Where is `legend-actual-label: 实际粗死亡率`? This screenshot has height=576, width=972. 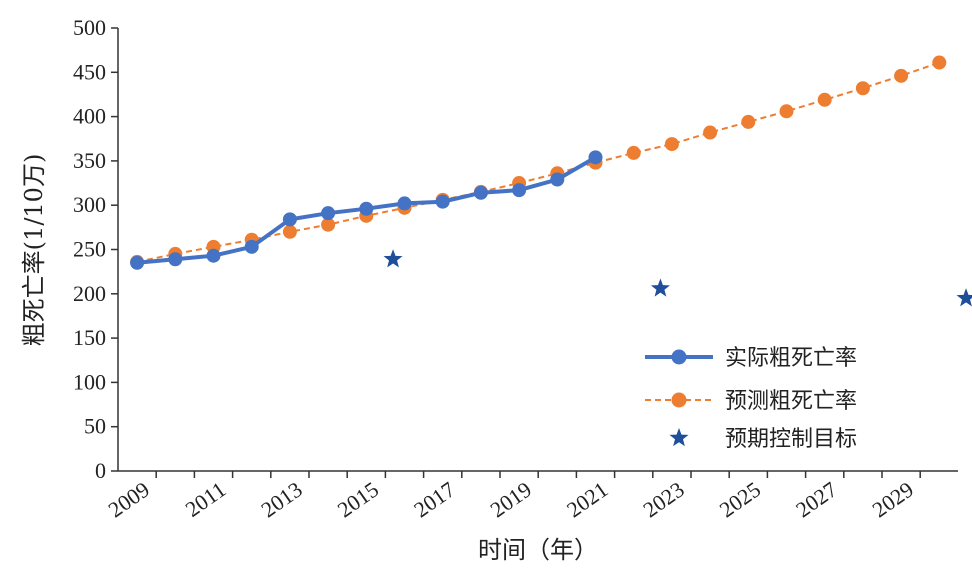 legend-actual-label: 实际粗死亡率 is located at coordinates (791, 358).